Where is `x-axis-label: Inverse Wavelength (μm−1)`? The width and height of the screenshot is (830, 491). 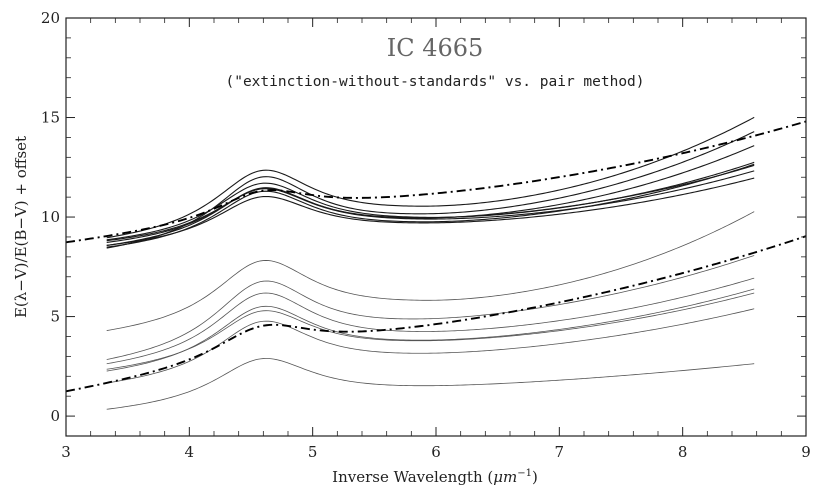
x-axis-label: Inverse Wavelength (μm−1) is located at coordinates (435, 477).